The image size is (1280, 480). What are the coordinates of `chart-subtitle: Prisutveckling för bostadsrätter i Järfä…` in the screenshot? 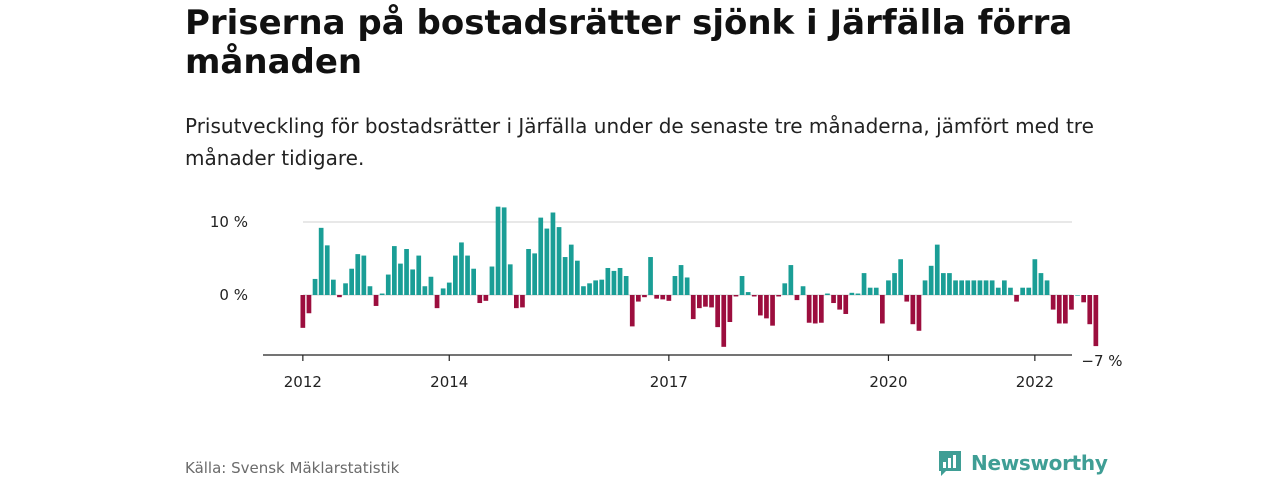 It's located at (639, 142).